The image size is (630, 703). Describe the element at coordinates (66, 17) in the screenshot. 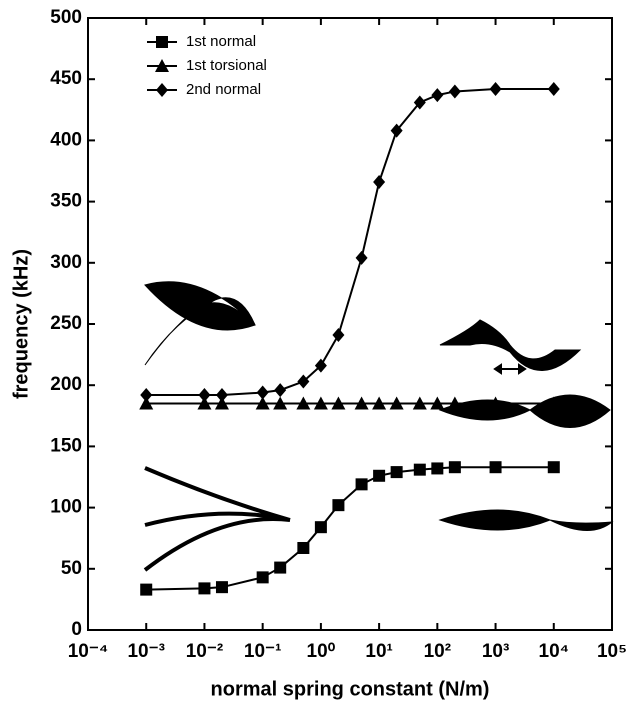

I see `y-tick-label: 500` at that location.